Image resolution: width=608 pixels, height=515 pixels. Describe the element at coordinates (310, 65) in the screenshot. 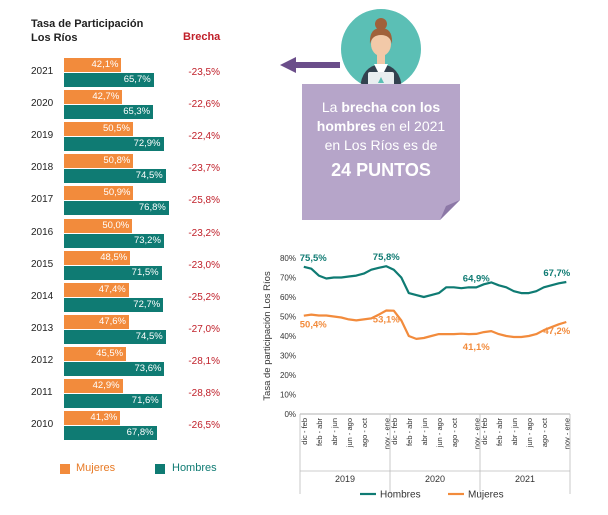

I see `left-arrow-icon` at that location.